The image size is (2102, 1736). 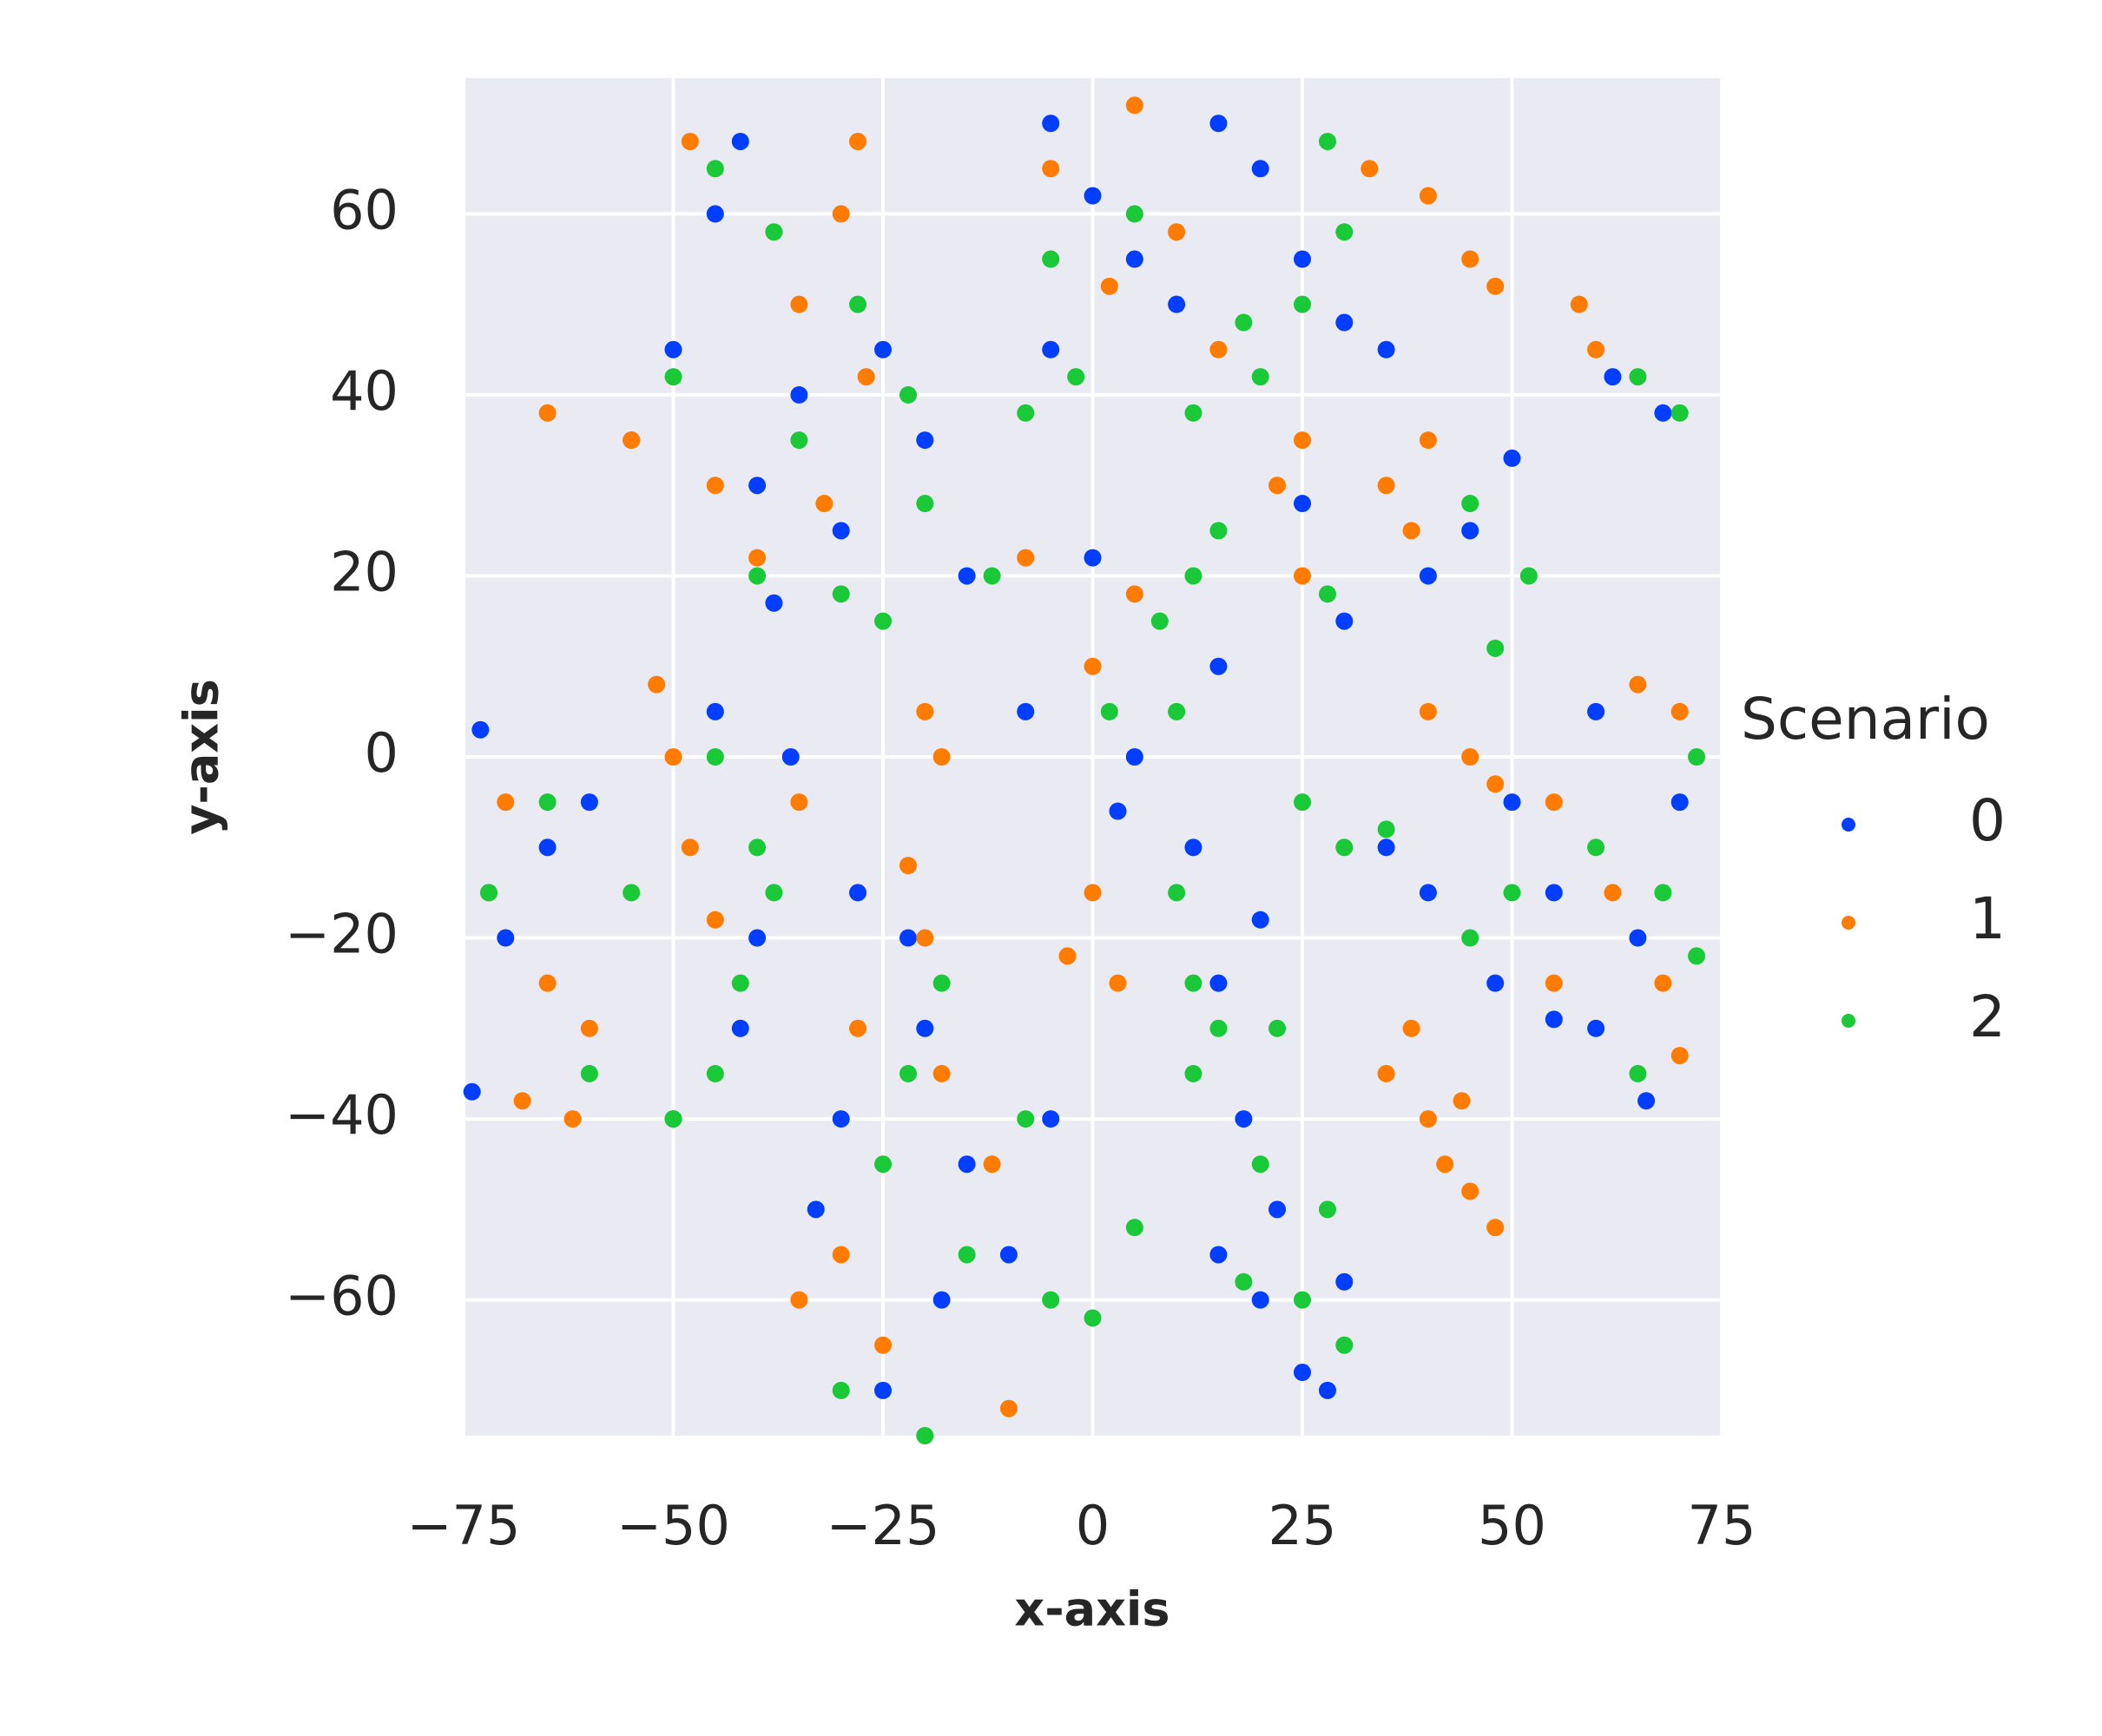 I want to click on legend-marker, so click(x=1848, y=1021).